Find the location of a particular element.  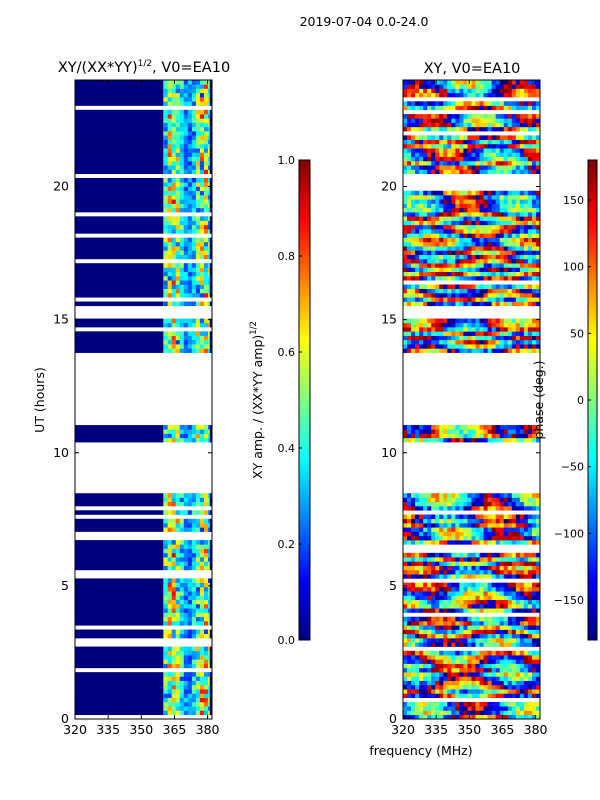

left-colorbar-gradient is located at coordinates (304, 400).